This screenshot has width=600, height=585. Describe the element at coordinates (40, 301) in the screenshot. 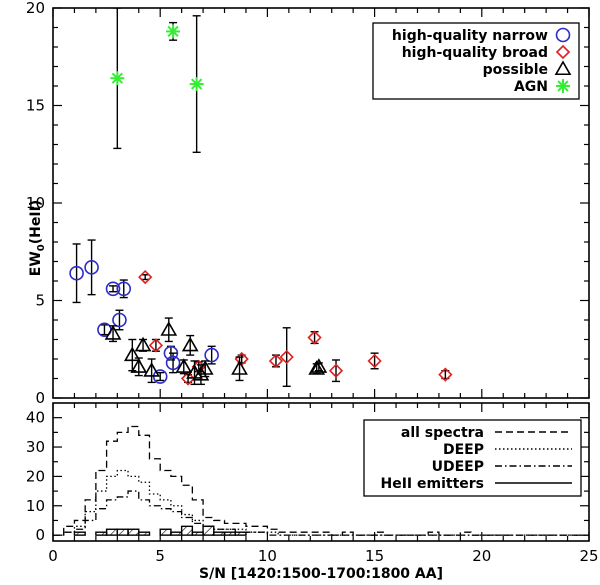

I see `top-y-tick-label: 5` at that location.